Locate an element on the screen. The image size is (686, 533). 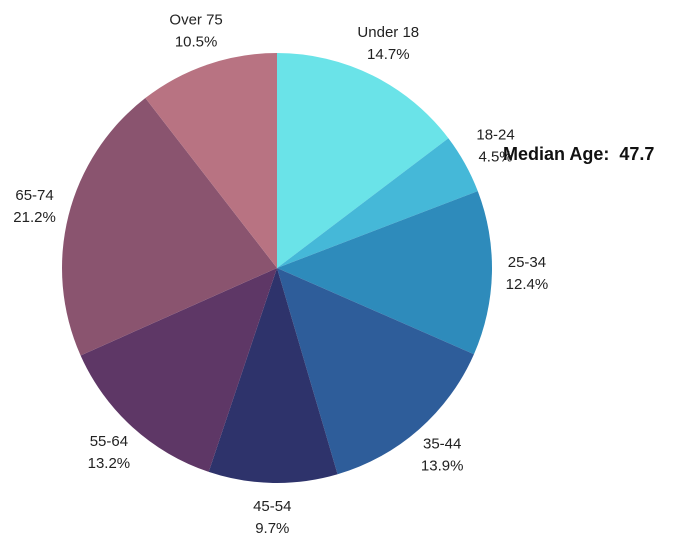
slice-value-label: 4.5% is located at coordinates (495, 157).